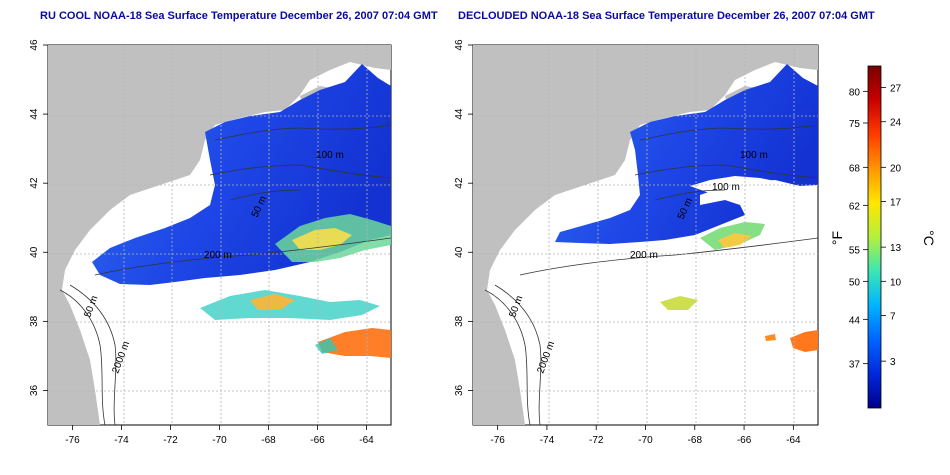 The height and width of the screenshot is (475, 950). Describe the element at coordinates (893, 317) in the screenshot. I see `celsius-tick-label: 7` at that location.